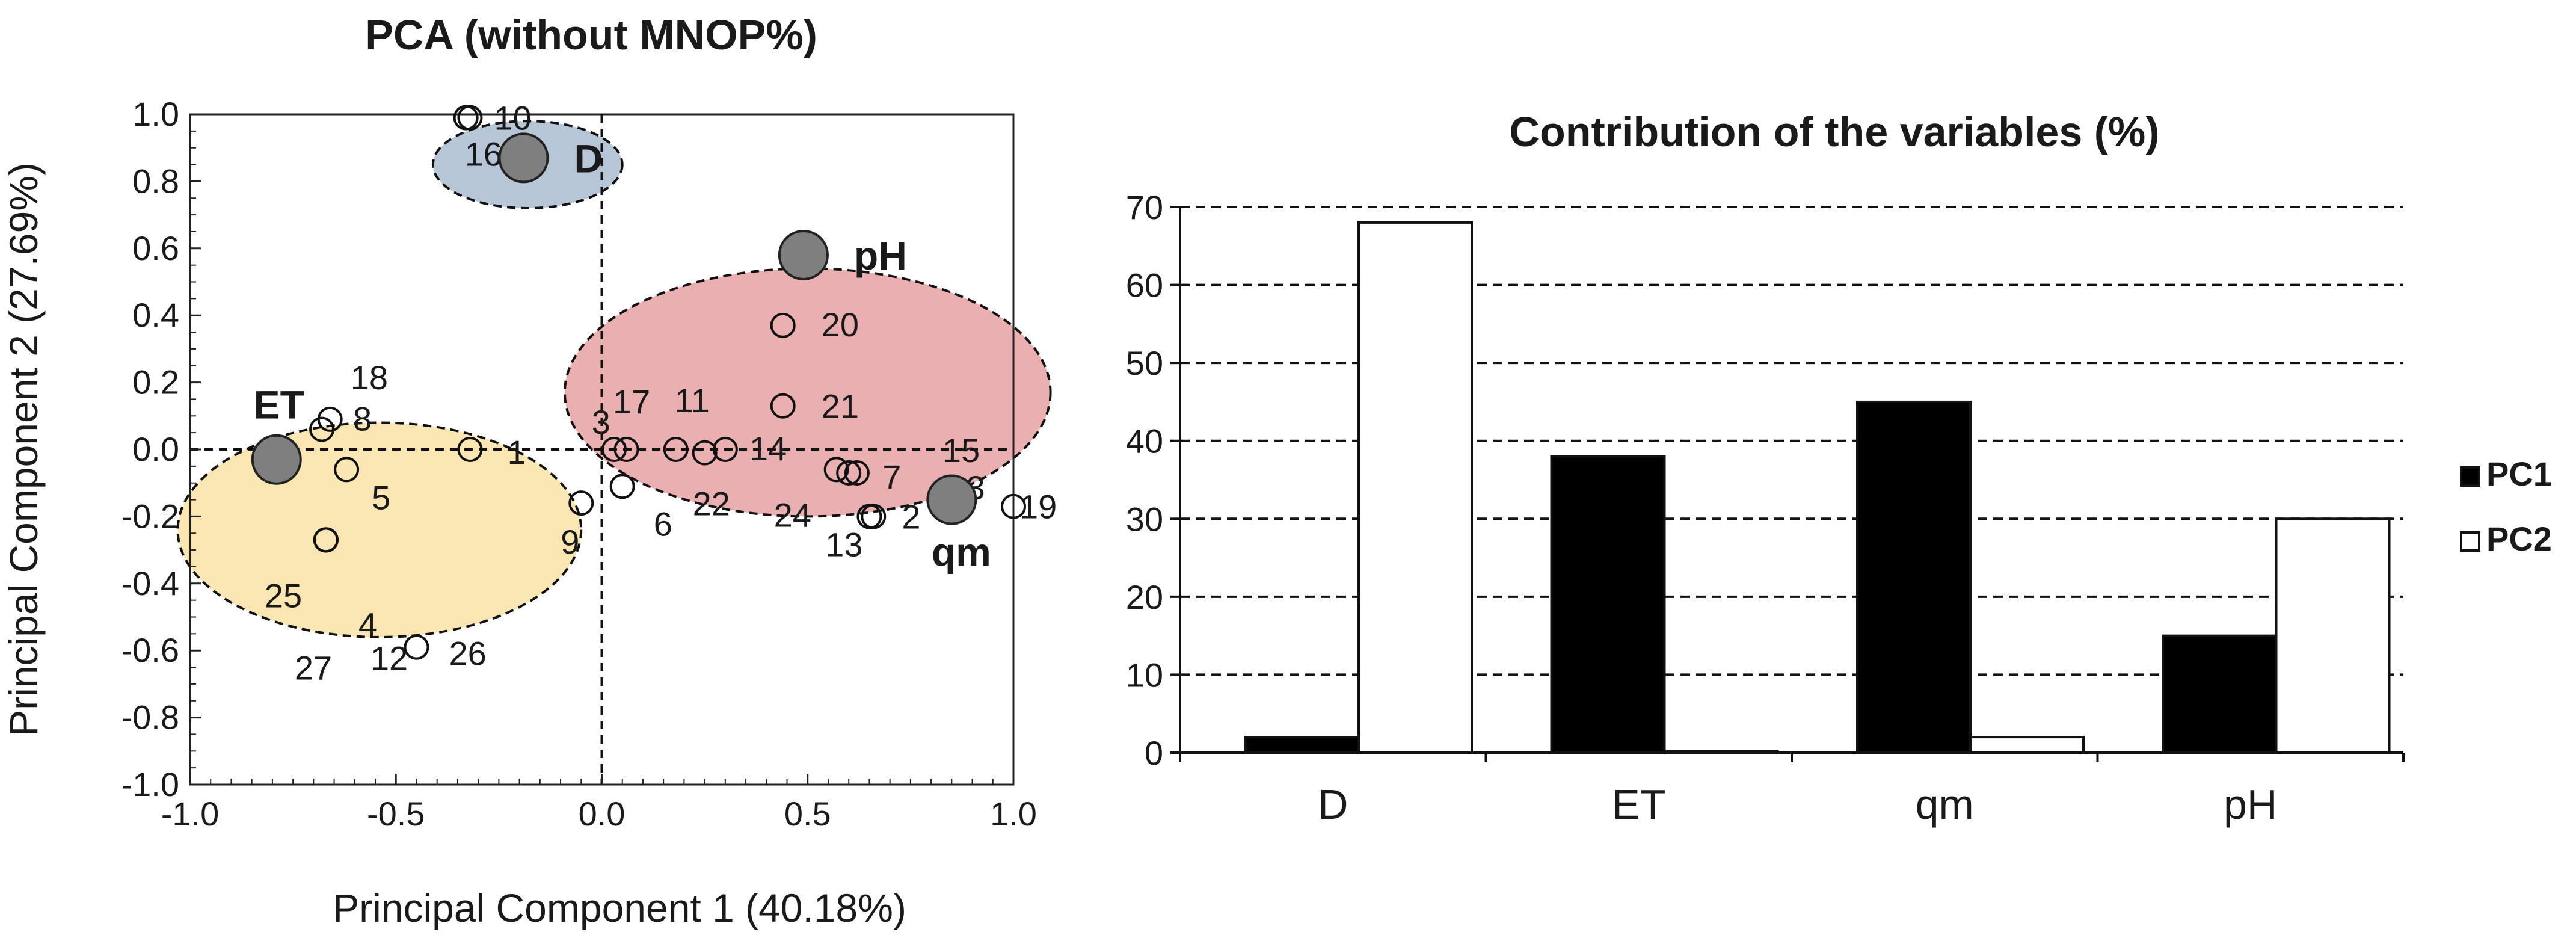 The image size is (2576, 944). Describe the element at coordinates (1639, 804) in the screenshot. I see `contribution-category-label: ET` at that location.